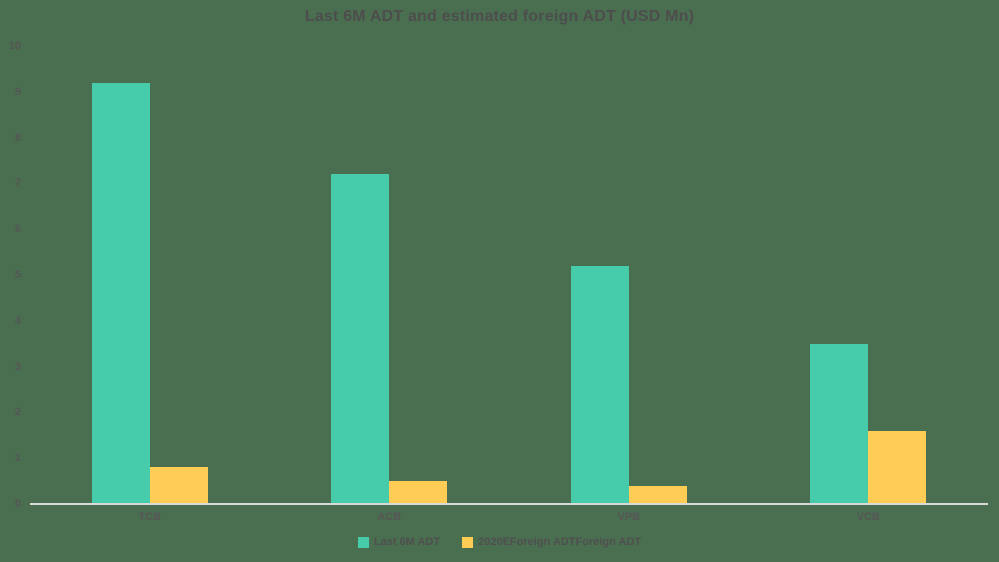 This screenshot has width=999, height=562. What do you see at coordinates (560, 542) in the screenshot?
I see `legend-label: 2020EForeign ADTForeign ADT` at bounding box center [560, 542].